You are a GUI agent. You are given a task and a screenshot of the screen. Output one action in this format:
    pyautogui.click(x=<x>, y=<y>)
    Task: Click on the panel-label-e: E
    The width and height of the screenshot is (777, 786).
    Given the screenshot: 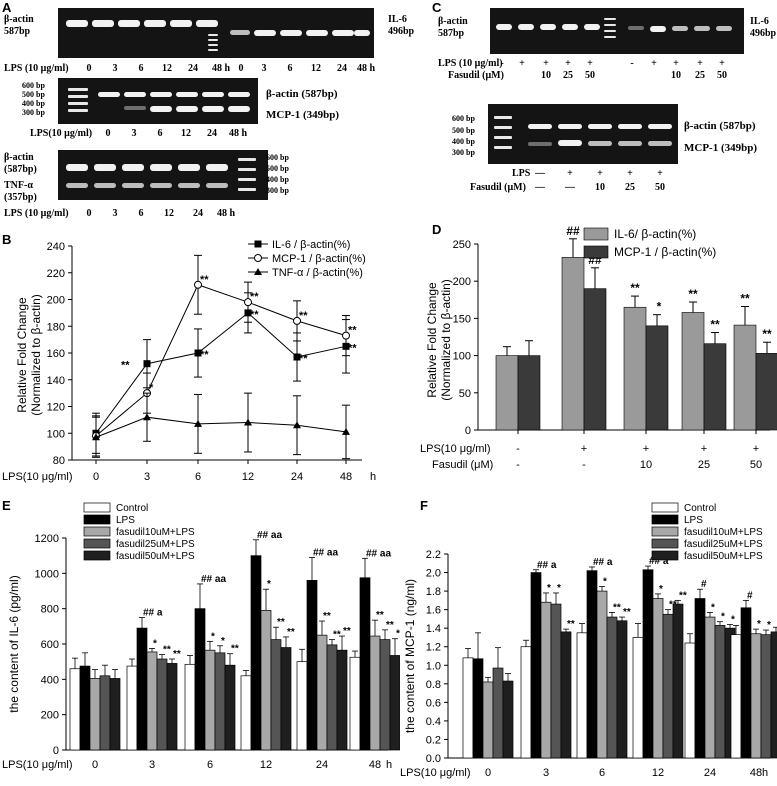 What is the action you would take?
    pyautogui.click(x=6, y=505)
    